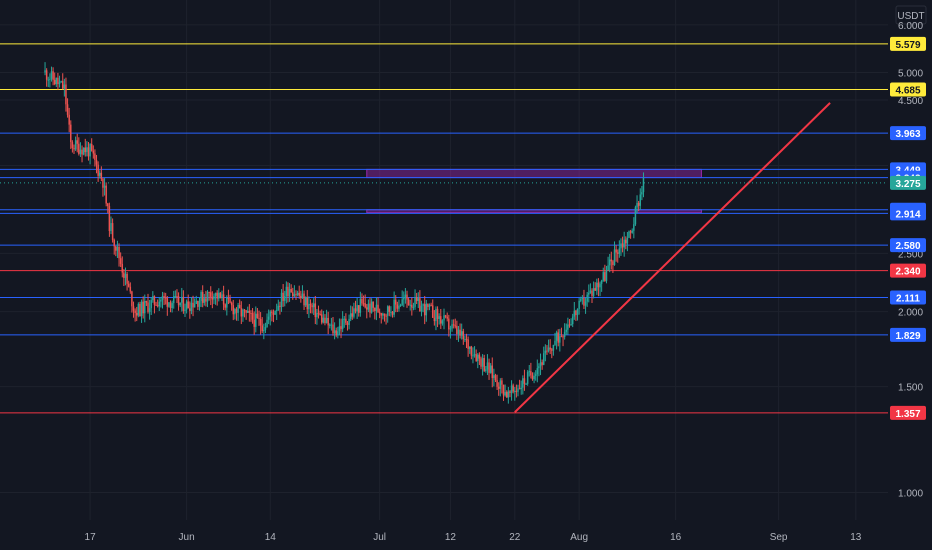  I want to click on zones, so click(534, 191).